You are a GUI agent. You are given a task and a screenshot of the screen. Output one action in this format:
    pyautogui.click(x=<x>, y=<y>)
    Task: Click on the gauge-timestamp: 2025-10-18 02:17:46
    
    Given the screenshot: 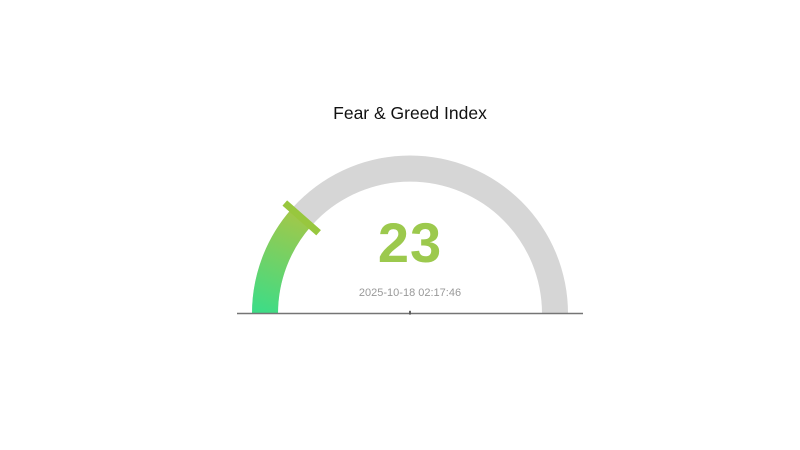 What is the action you would take?
    pyautogui.click(x=410, y=293)
    